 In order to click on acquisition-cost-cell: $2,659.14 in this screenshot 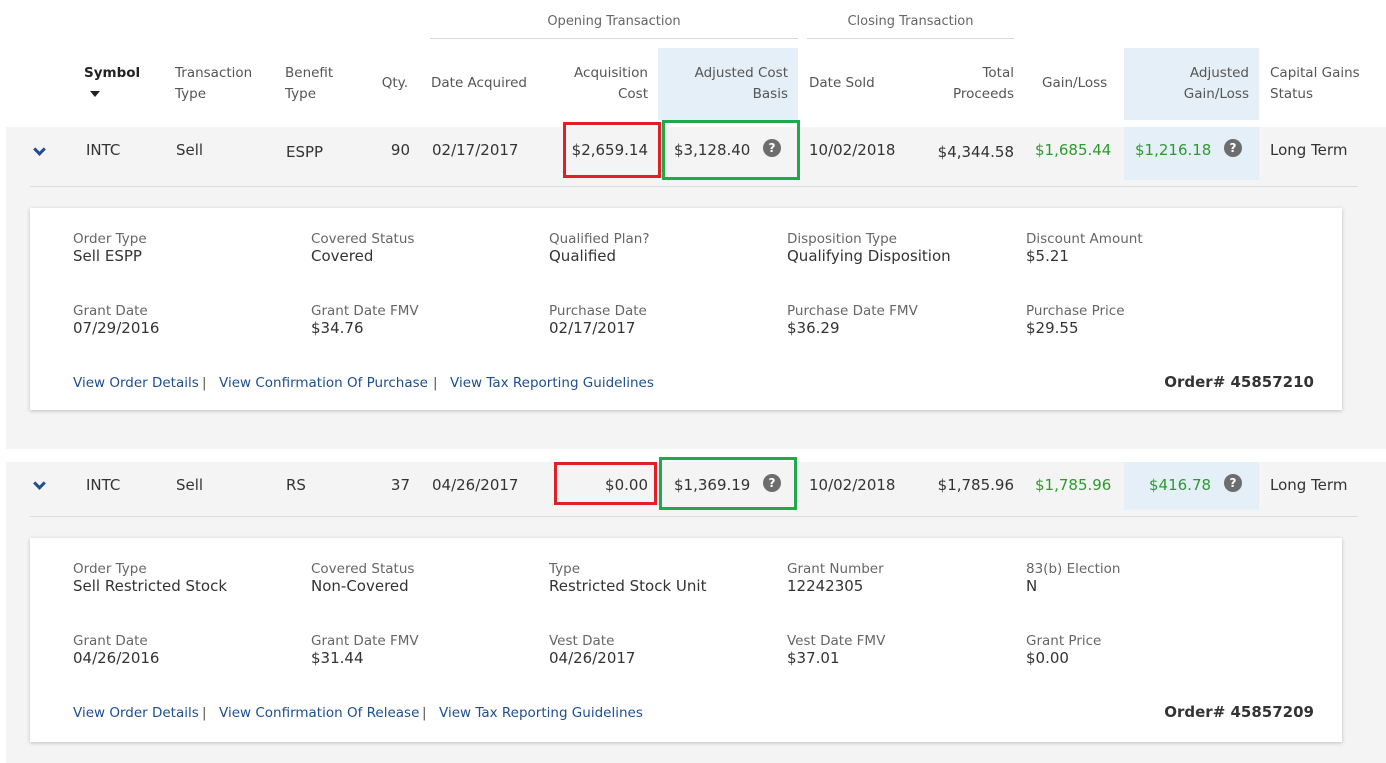, I will do `click(609, 150)`.